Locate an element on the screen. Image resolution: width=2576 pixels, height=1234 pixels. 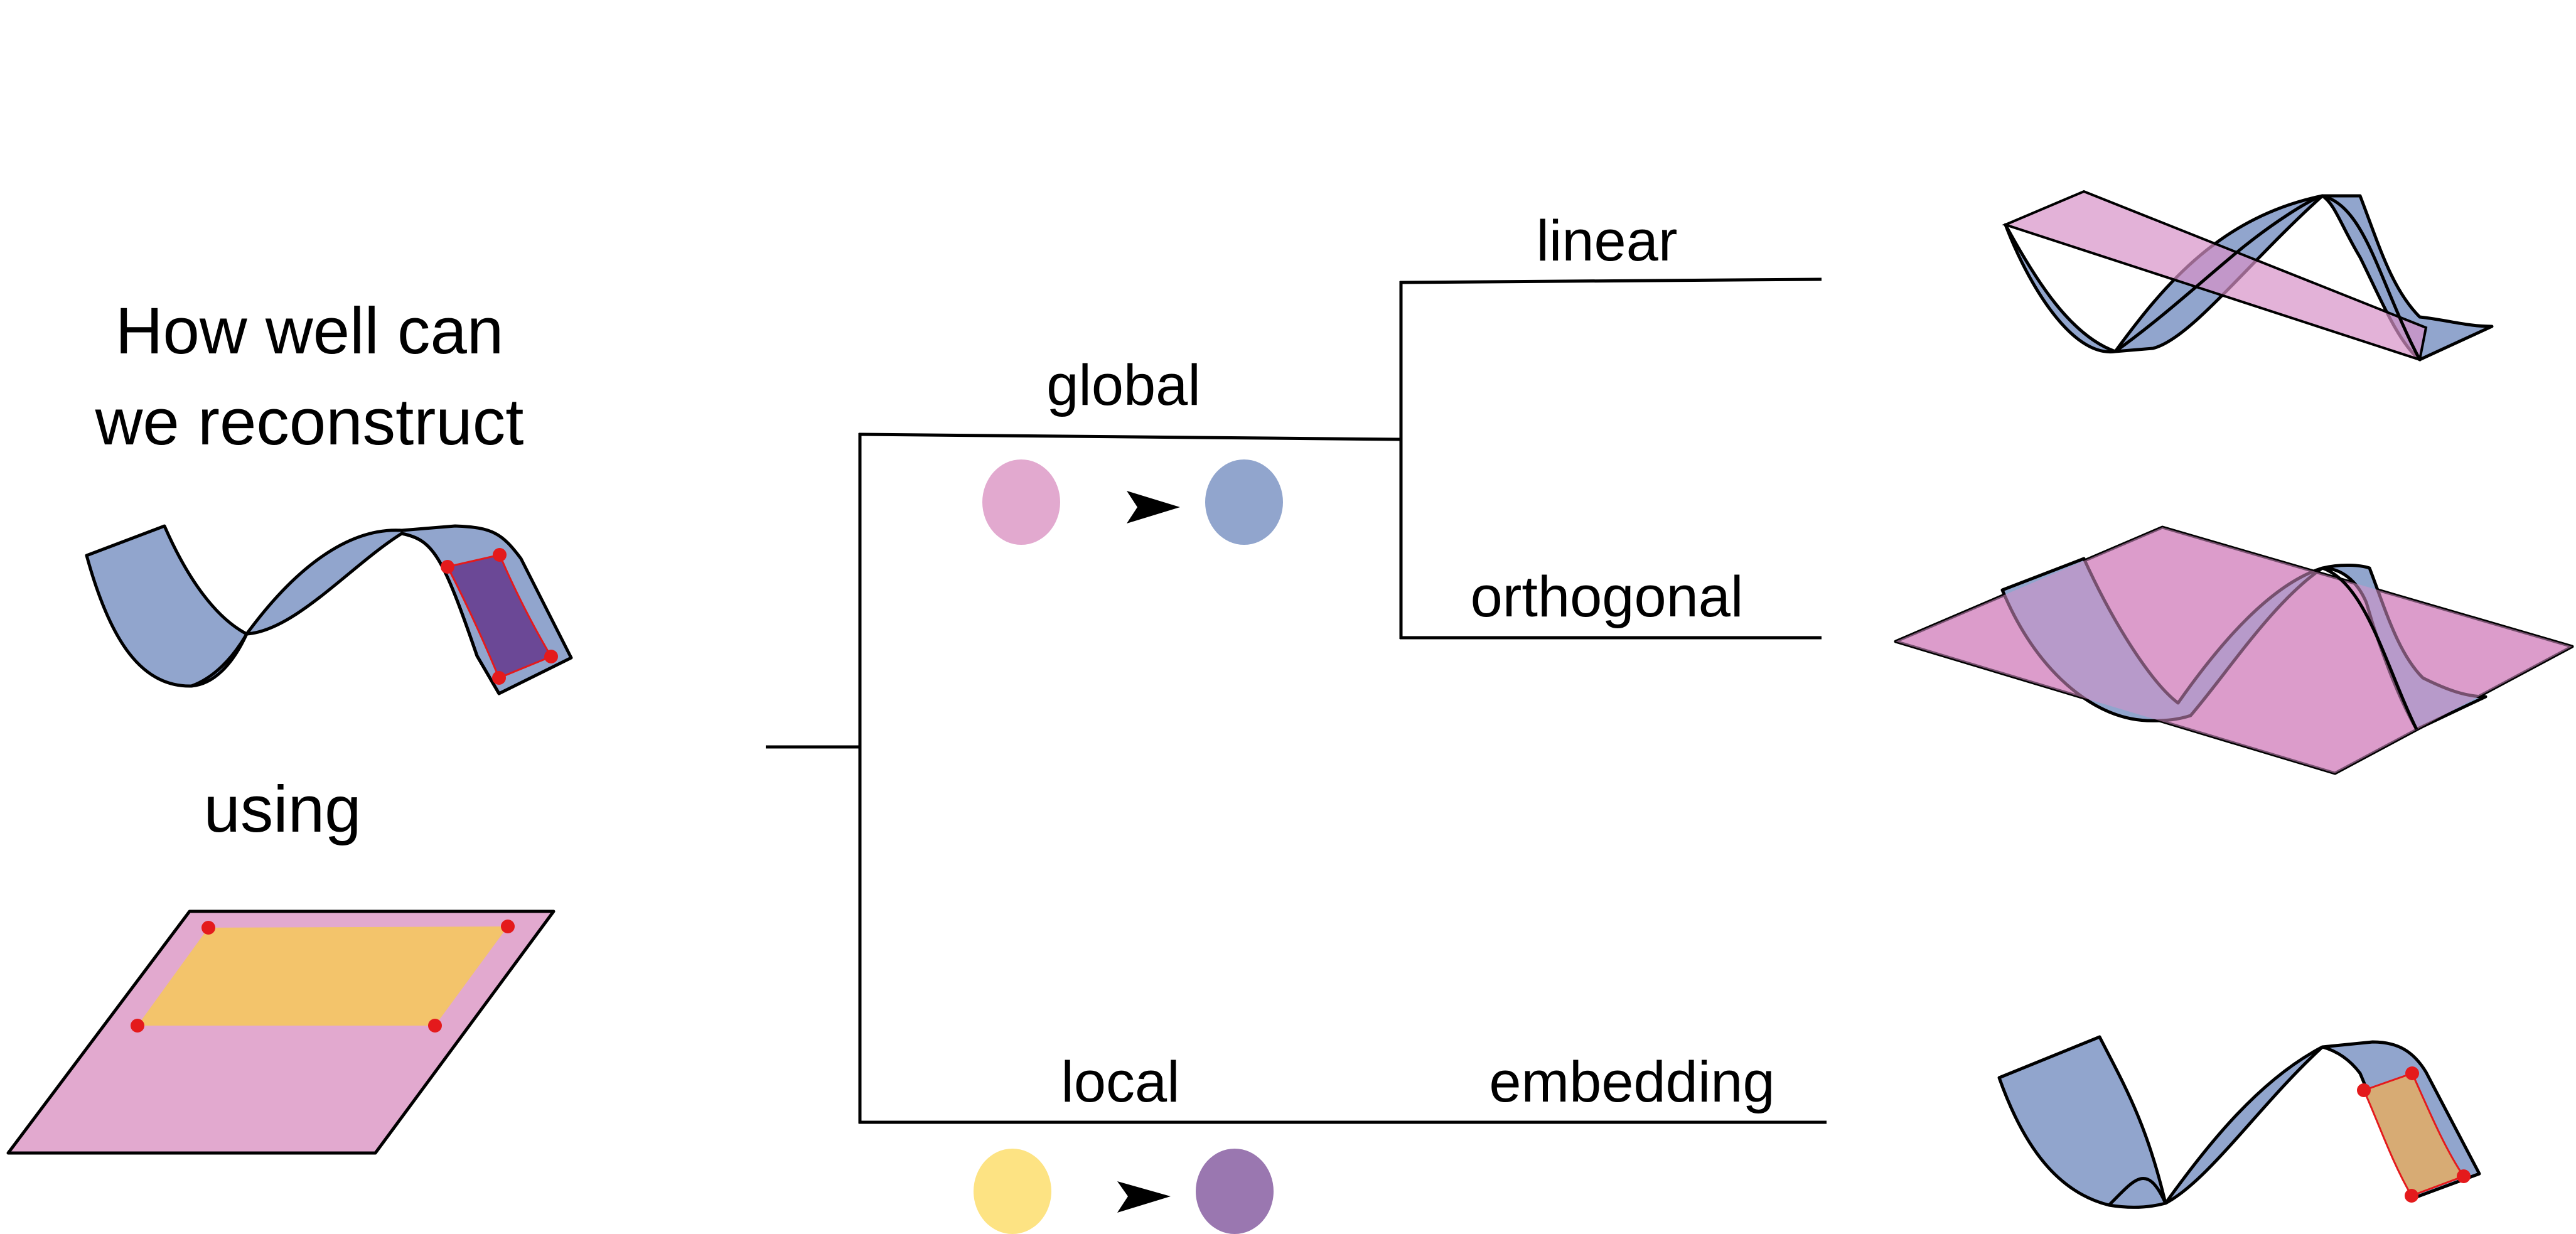
ribbon-surface is located at coordinates (2249, 278).